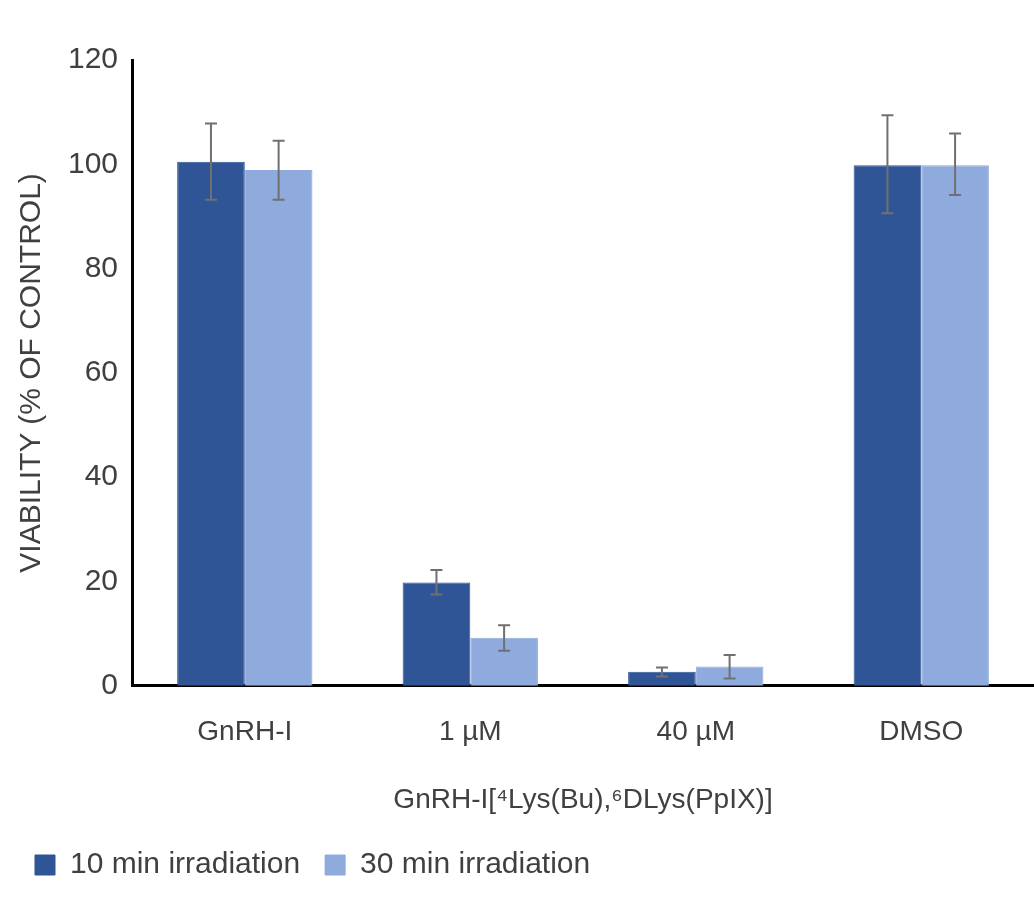 The image size is (1034, 900). What do you see at coordinates (101, 371) in the screenshot?
I see `y-tick-label: 60` at bounding box center [101, 371].